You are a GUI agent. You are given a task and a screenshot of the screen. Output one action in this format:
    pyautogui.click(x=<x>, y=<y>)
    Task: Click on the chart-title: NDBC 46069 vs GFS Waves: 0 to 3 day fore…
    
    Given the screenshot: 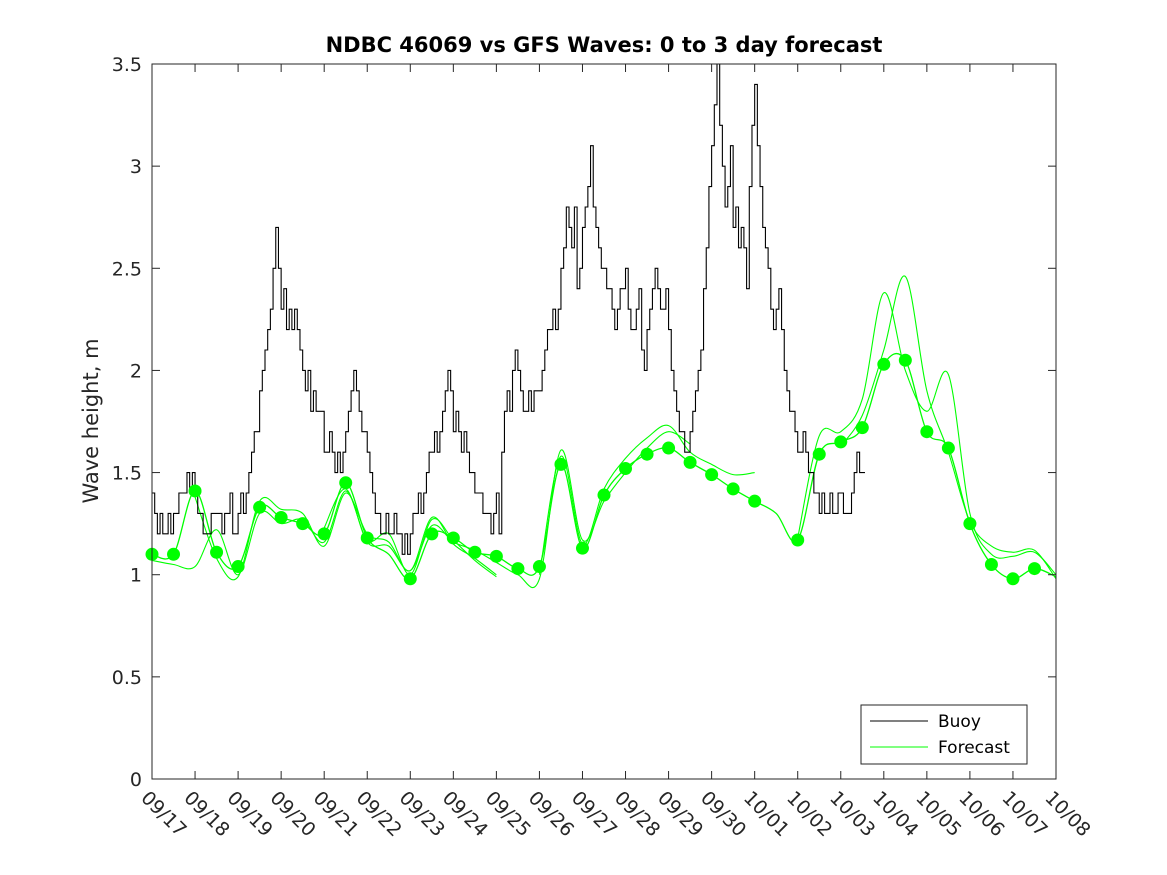 What is the action you would take?
    pyautogui.click(x=604, y=45)
    